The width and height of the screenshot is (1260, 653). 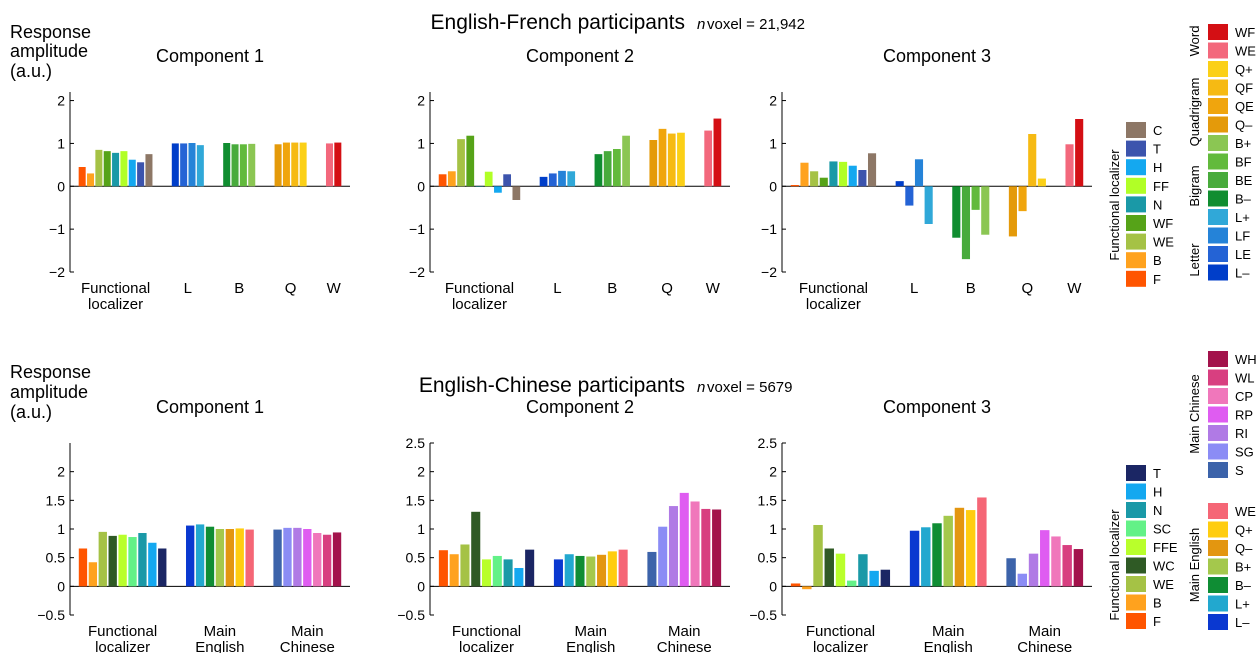 I want to click on legend-label: B+, so click(x=1243, y=567).